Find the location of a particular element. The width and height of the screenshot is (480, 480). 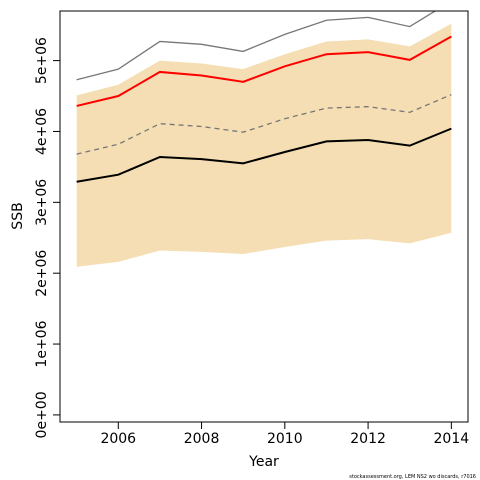

x-tick-label: 2012 is located at coordinates (368, 439).